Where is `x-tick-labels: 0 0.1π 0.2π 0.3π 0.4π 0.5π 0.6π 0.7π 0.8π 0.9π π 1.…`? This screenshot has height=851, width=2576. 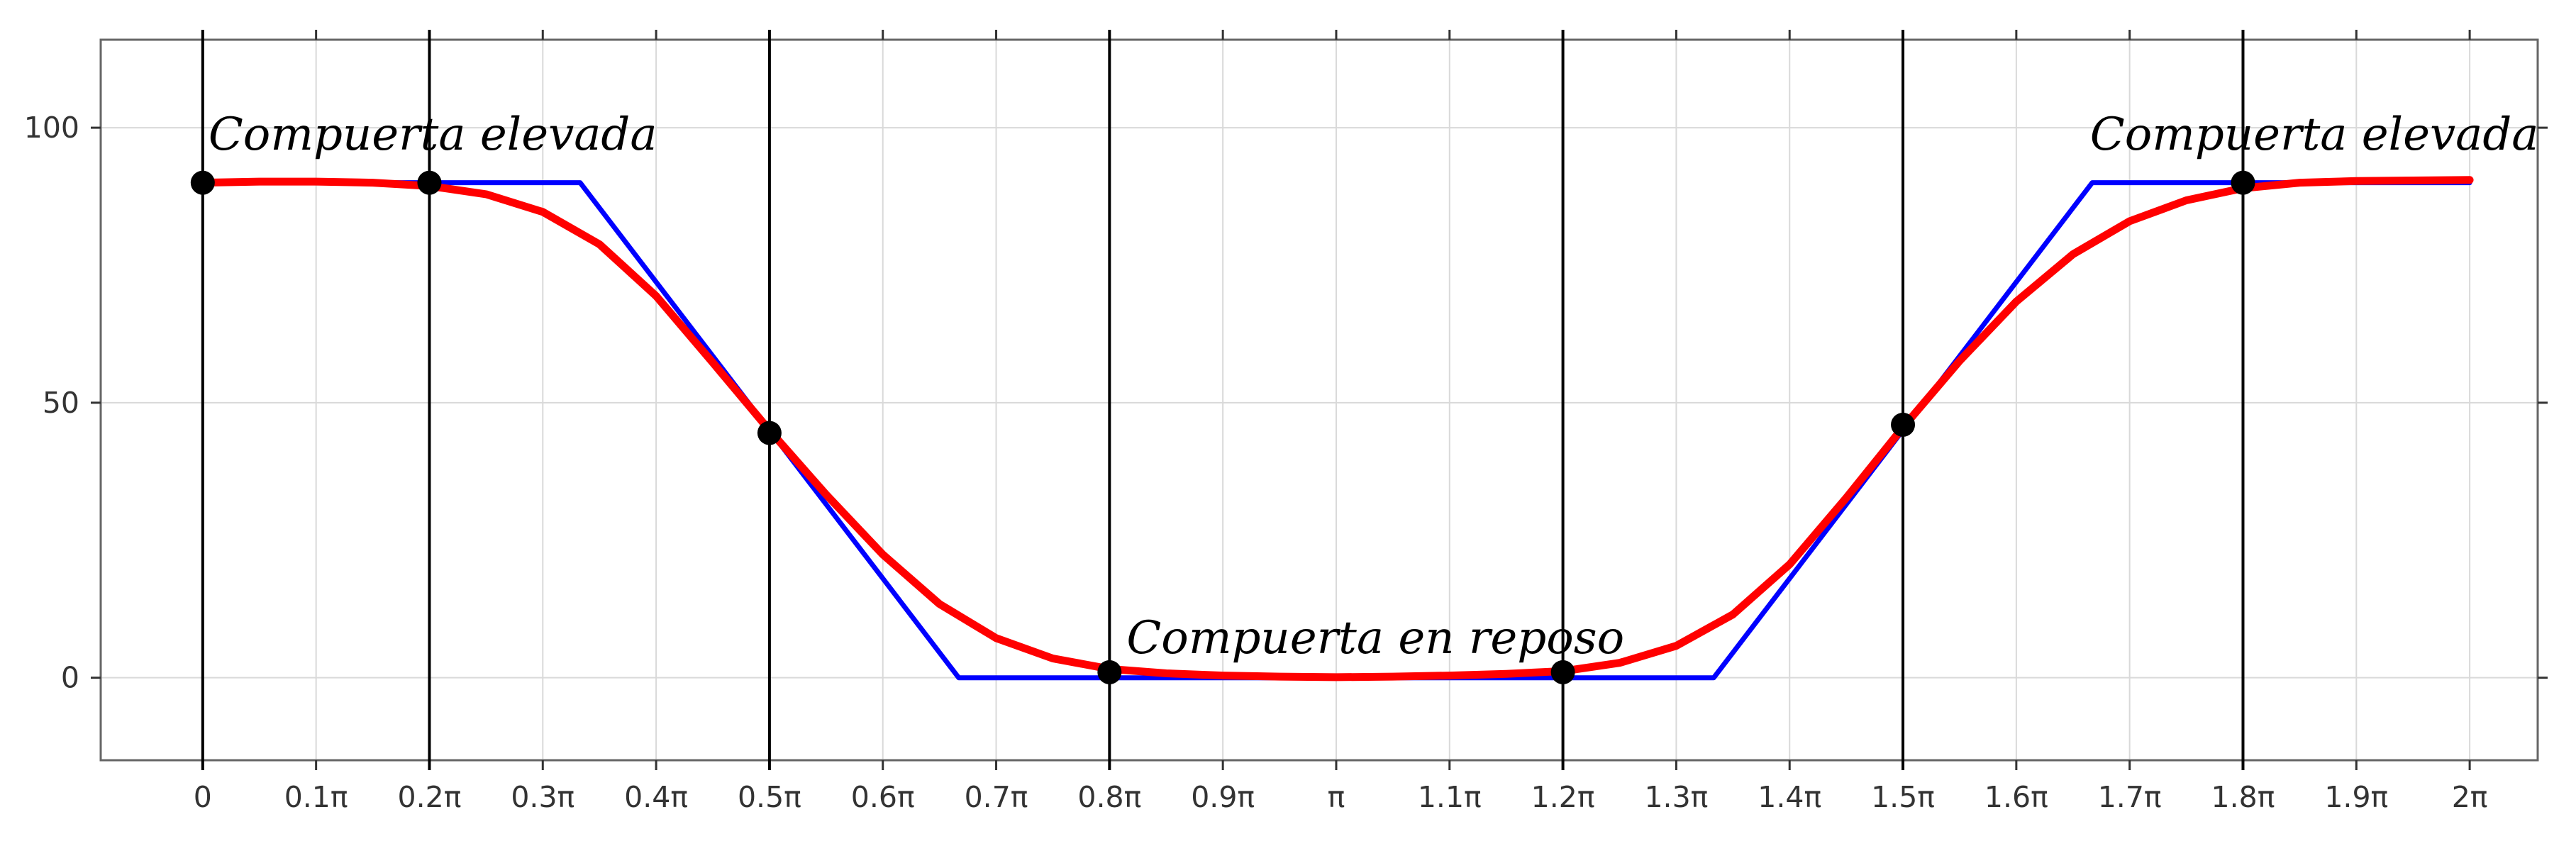 x-tick-labels: 0 0.1π 0.2π 0.3π 0.4π 0.5π 0.6π 0.7π 0.8π 0.9π π 1.… is located at coordinates (1341, 797).